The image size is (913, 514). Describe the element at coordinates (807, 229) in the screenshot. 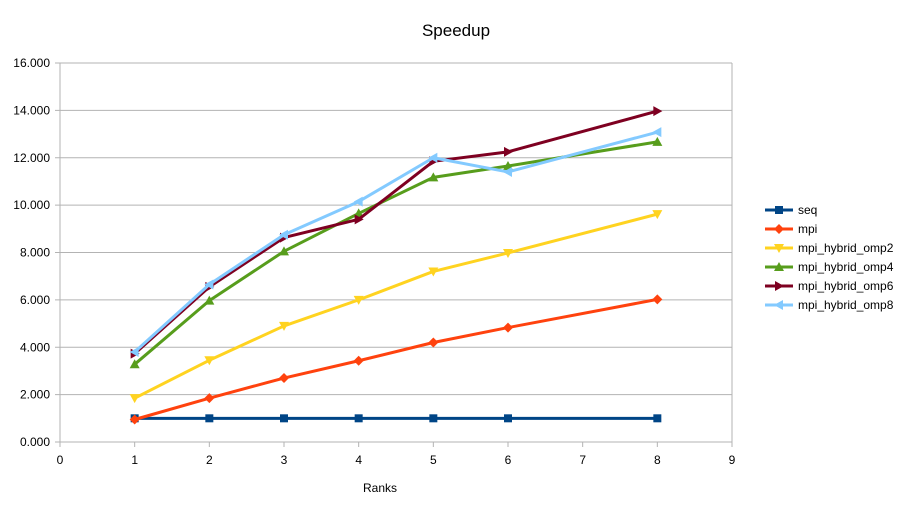

I see `legend-label: mpi` at that location.